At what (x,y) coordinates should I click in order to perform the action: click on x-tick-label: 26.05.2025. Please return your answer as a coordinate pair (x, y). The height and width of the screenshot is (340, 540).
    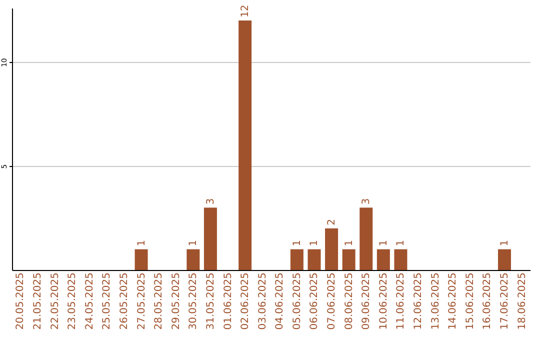
    Looking at the image, I should click on (124, 301).